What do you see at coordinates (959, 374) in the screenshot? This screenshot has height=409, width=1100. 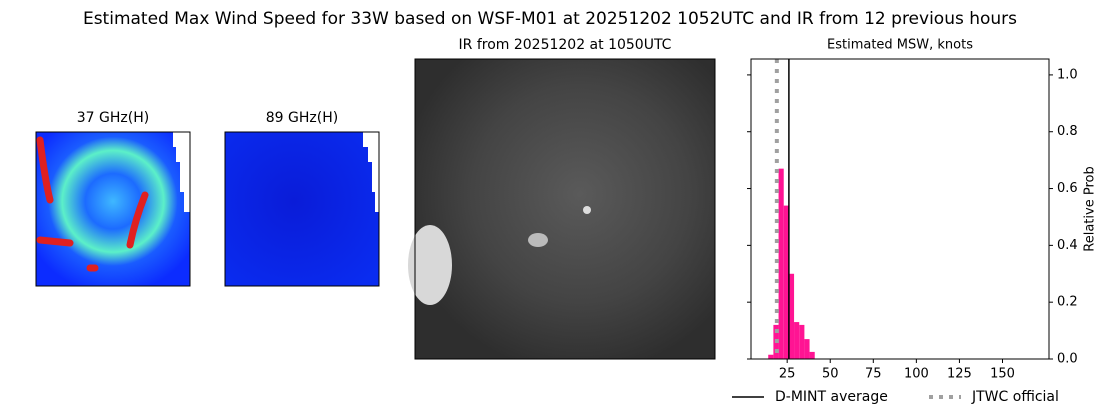 I see `x-tick-label: 125` at bounding box center [959, 374].